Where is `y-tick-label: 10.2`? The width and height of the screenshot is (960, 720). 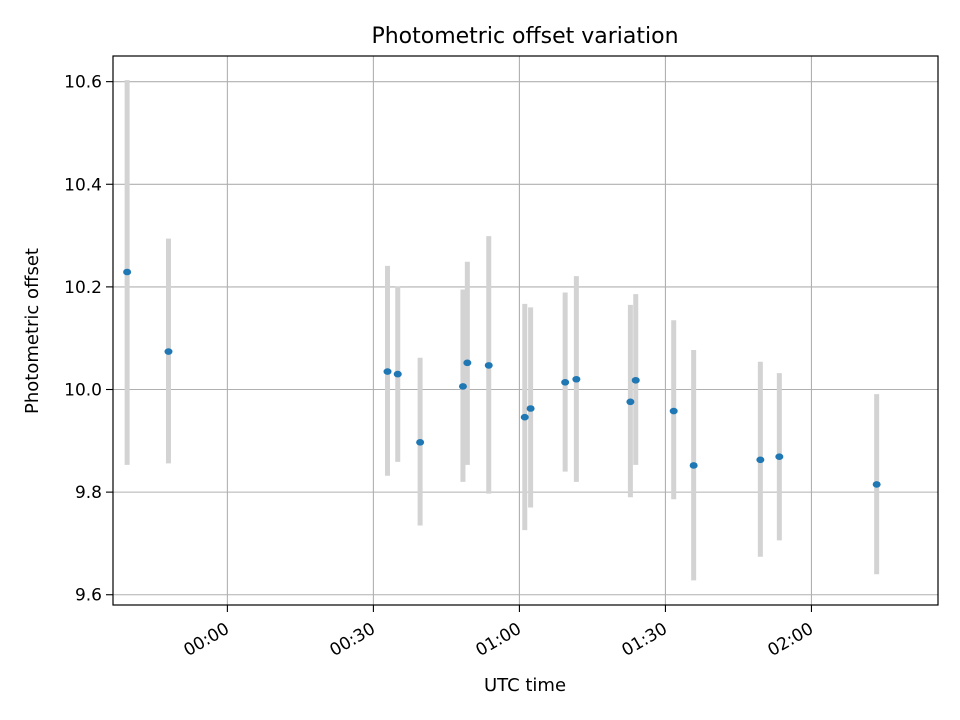 y-tick-label: 10.2 is located at coordinates (83, 288).